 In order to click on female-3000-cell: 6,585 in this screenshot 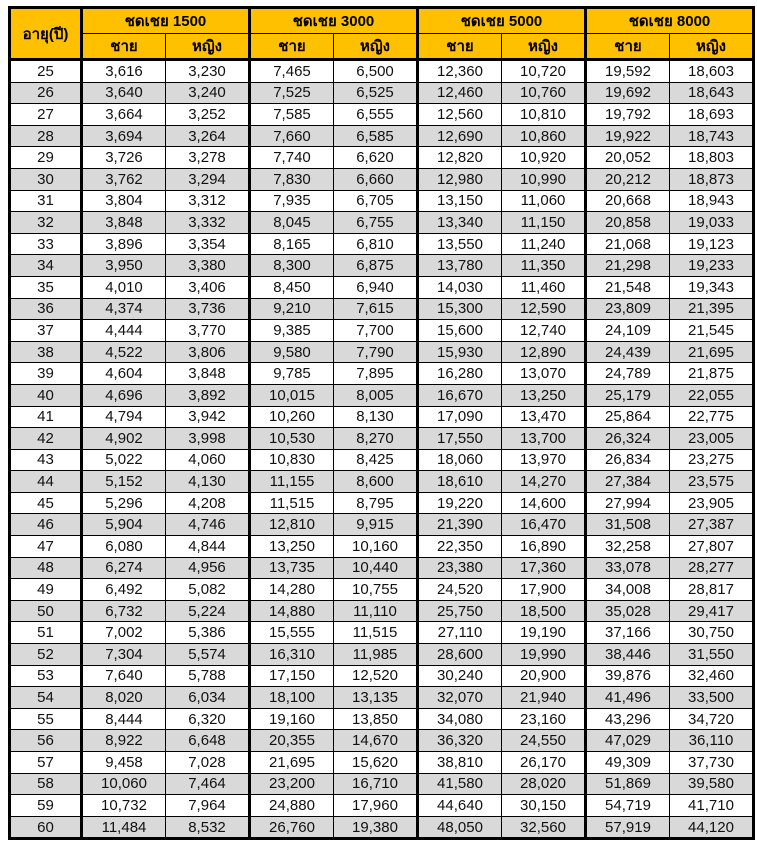, I will do `click(375, 136)`.